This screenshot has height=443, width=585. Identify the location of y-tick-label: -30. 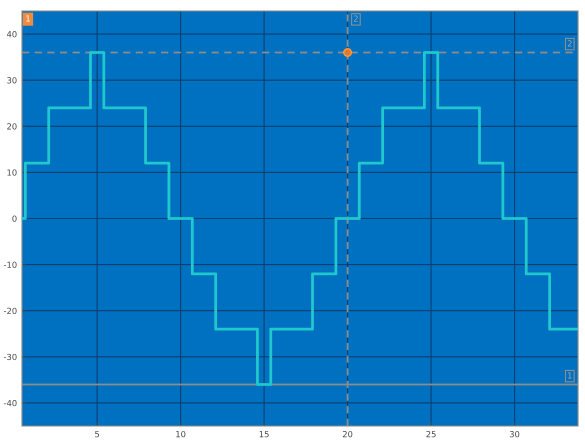
(10, 357).